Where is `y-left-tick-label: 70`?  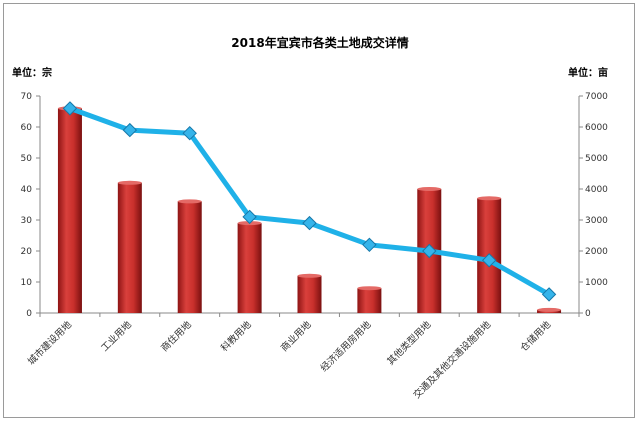
y-left-tick-label: 70 is located at coordinates (27, 97).